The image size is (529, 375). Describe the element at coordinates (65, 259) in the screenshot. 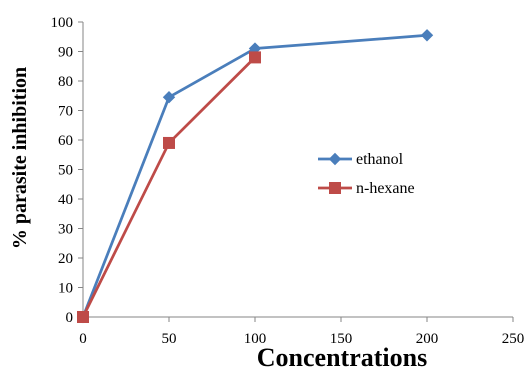

I see `y-tick-label: 20` at that location.